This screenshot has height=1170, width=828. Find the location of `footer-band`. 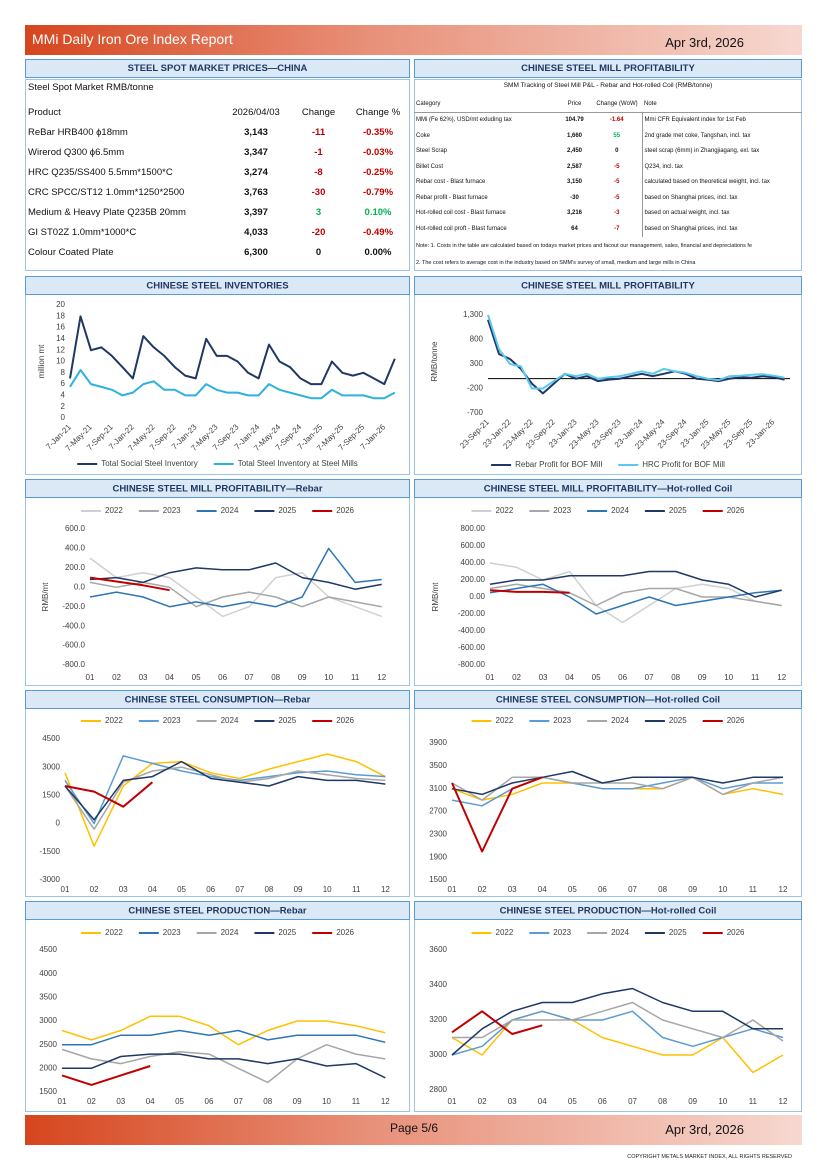

footer-band is located at coordinates (413, 1130).